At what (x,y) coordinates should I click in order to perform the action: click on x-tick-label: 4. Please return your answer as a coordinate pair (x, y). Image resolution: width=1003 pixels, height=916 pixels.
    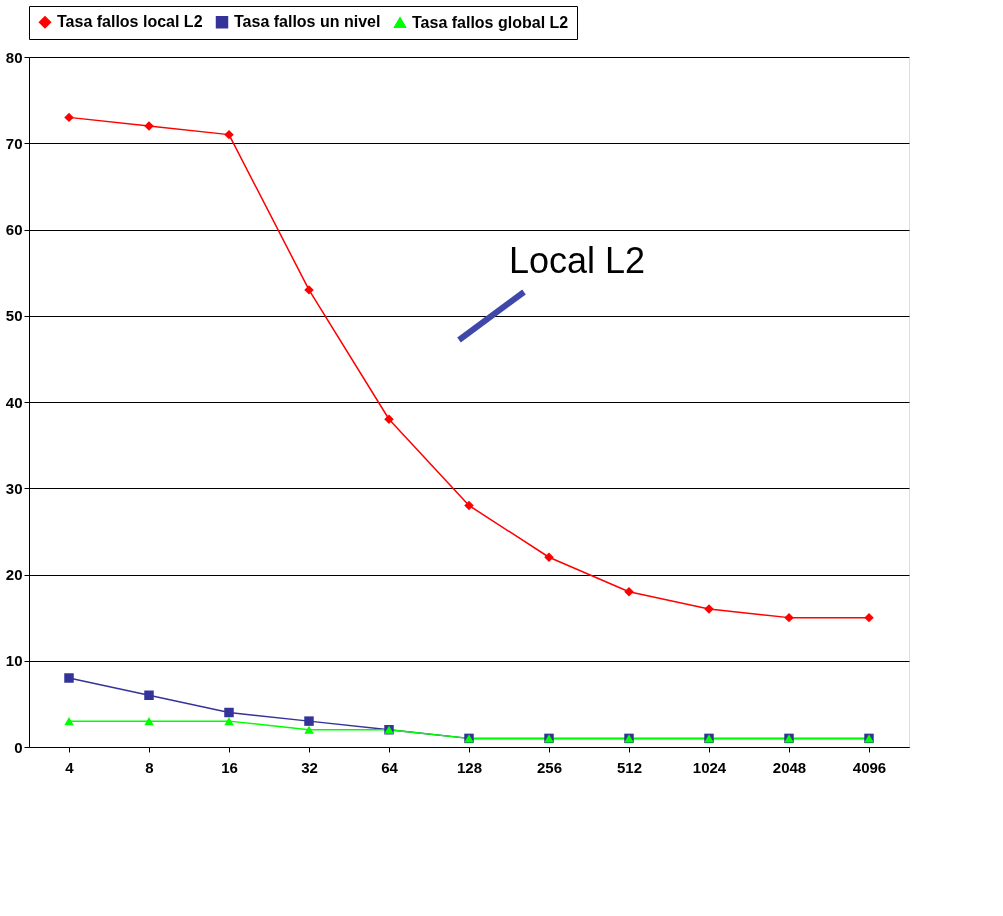
    Looking at the image, I should click on (70, 767).